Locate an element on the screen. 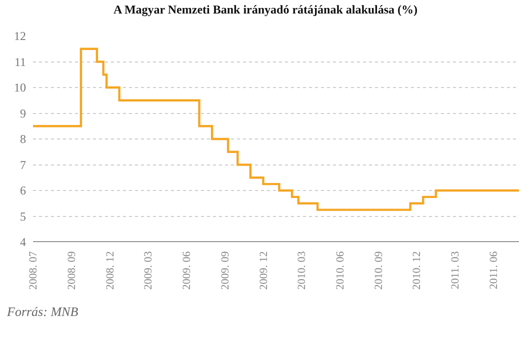 Image resolution: width=531 pixels, height=342 pixels. y-tick-label: 6 is located at coordinates (23, 191).